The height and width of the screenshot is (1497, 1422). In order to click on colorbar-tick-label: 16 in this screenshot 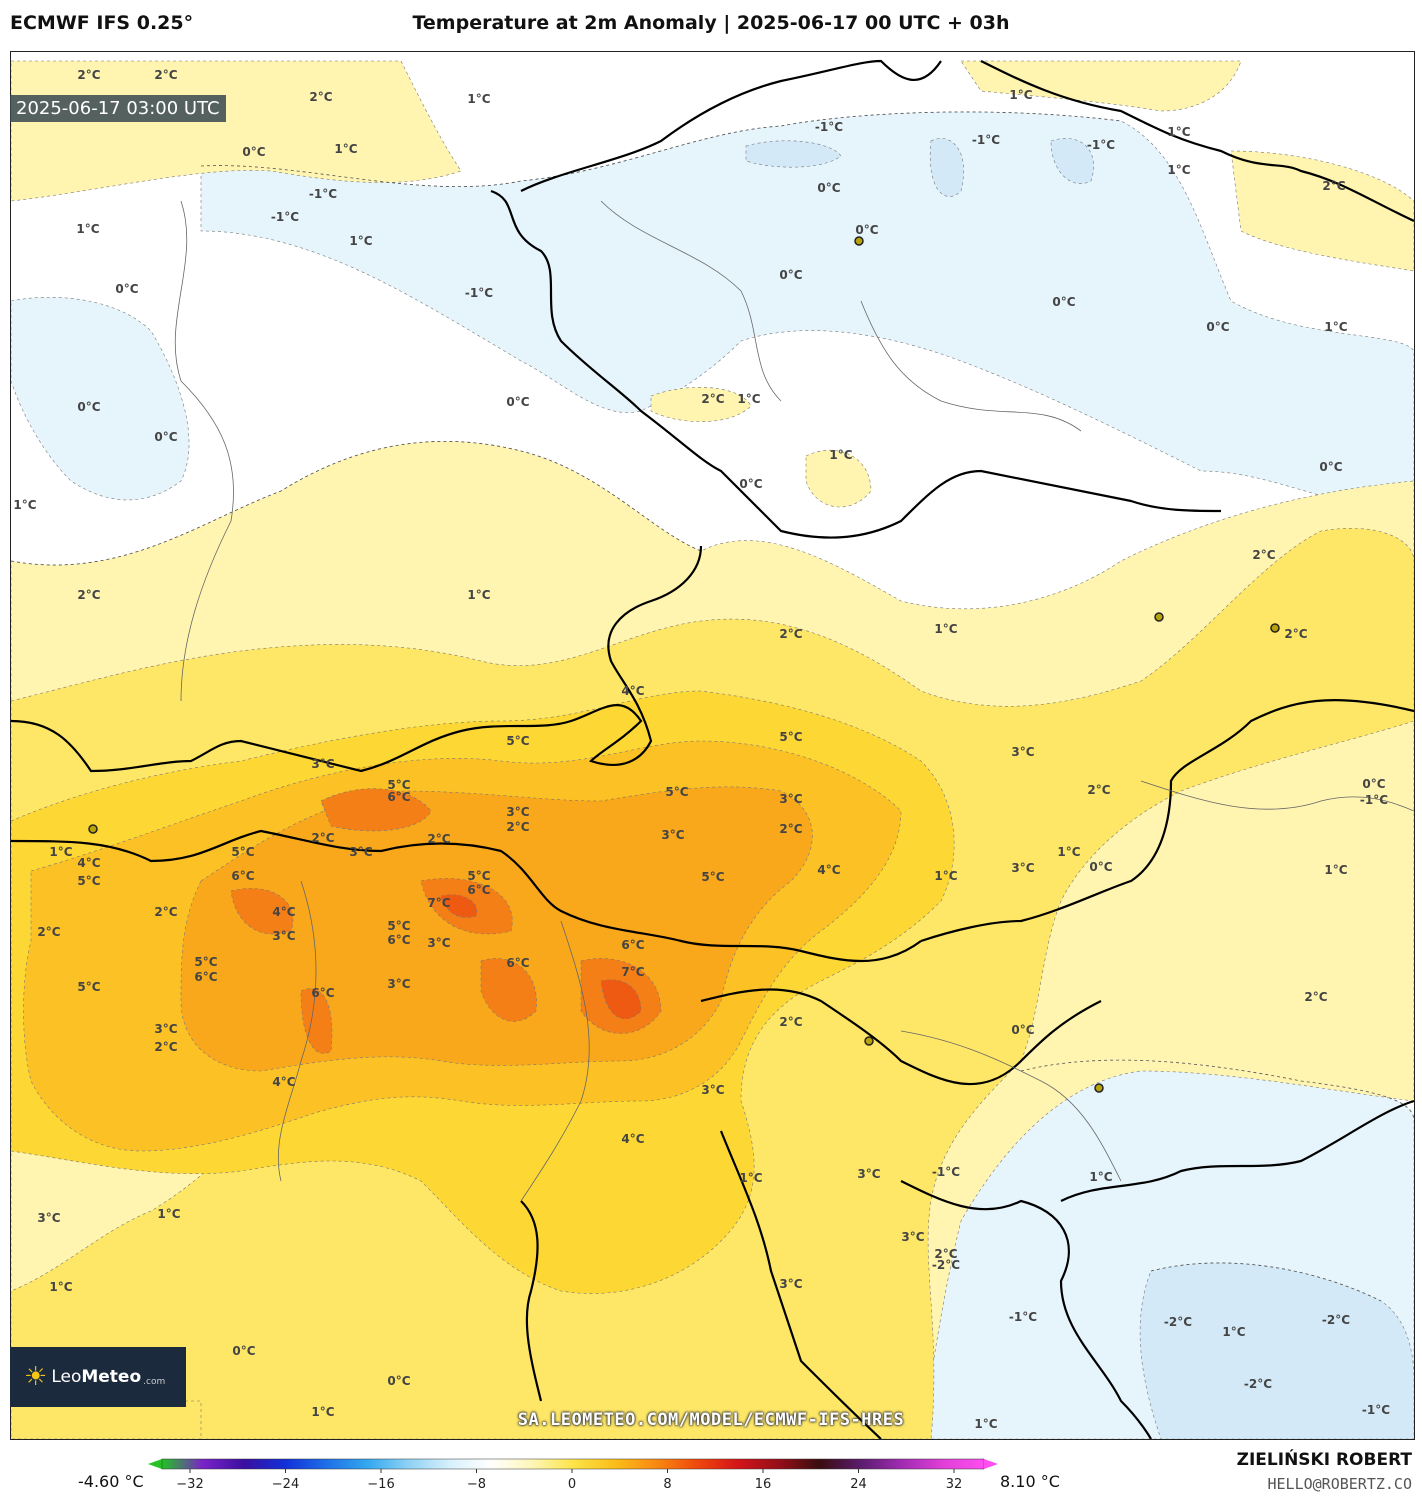, I will do `click(763, 1484)`.